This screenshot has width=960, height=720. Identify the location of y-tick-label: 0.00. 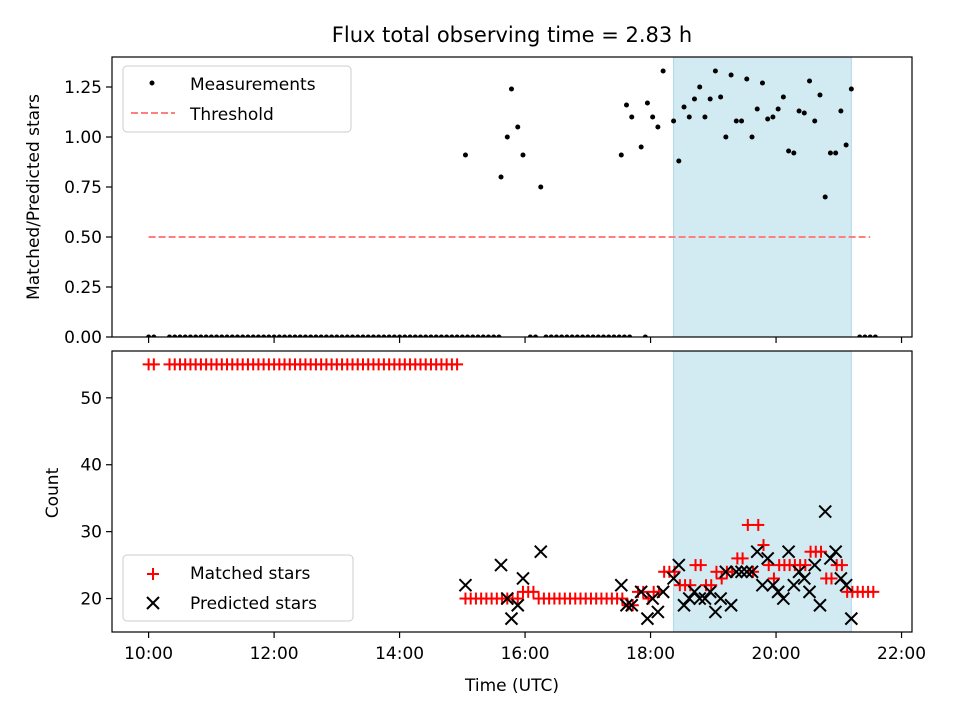
(83, 338).